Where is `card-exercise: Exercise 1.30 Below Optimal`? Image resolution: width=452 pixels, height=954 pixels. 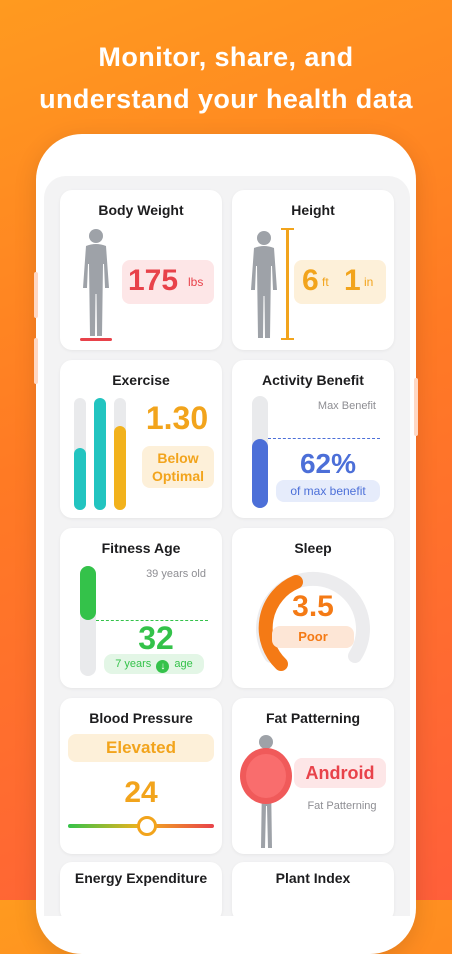
card-exercise: Exercise 1.30 Below Optimal is located at coordinates (141, 439).